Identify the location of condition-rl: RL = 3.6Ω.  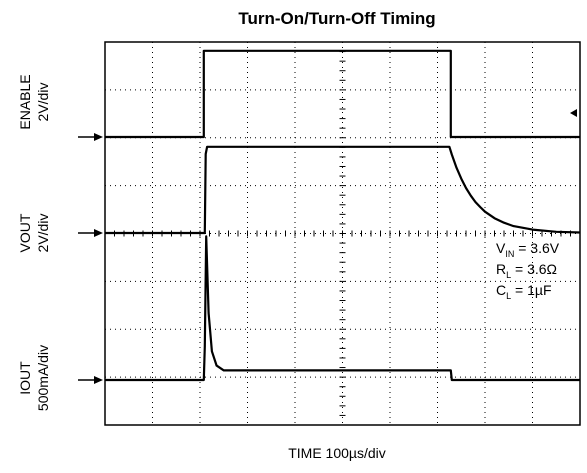
(526, 270).